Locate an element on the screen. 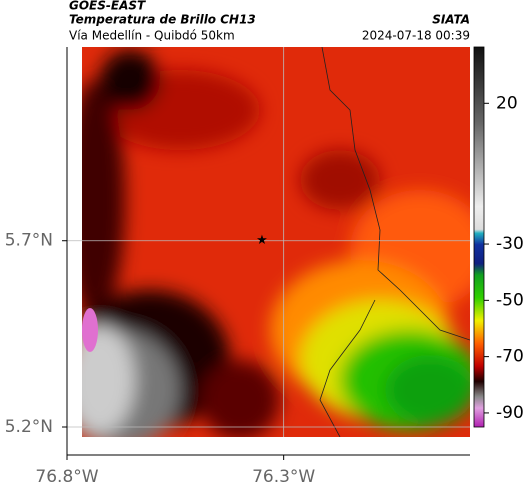 The image size is (526, 495). colorbar-tick-label: 20 is located at coordinates (507, 103).